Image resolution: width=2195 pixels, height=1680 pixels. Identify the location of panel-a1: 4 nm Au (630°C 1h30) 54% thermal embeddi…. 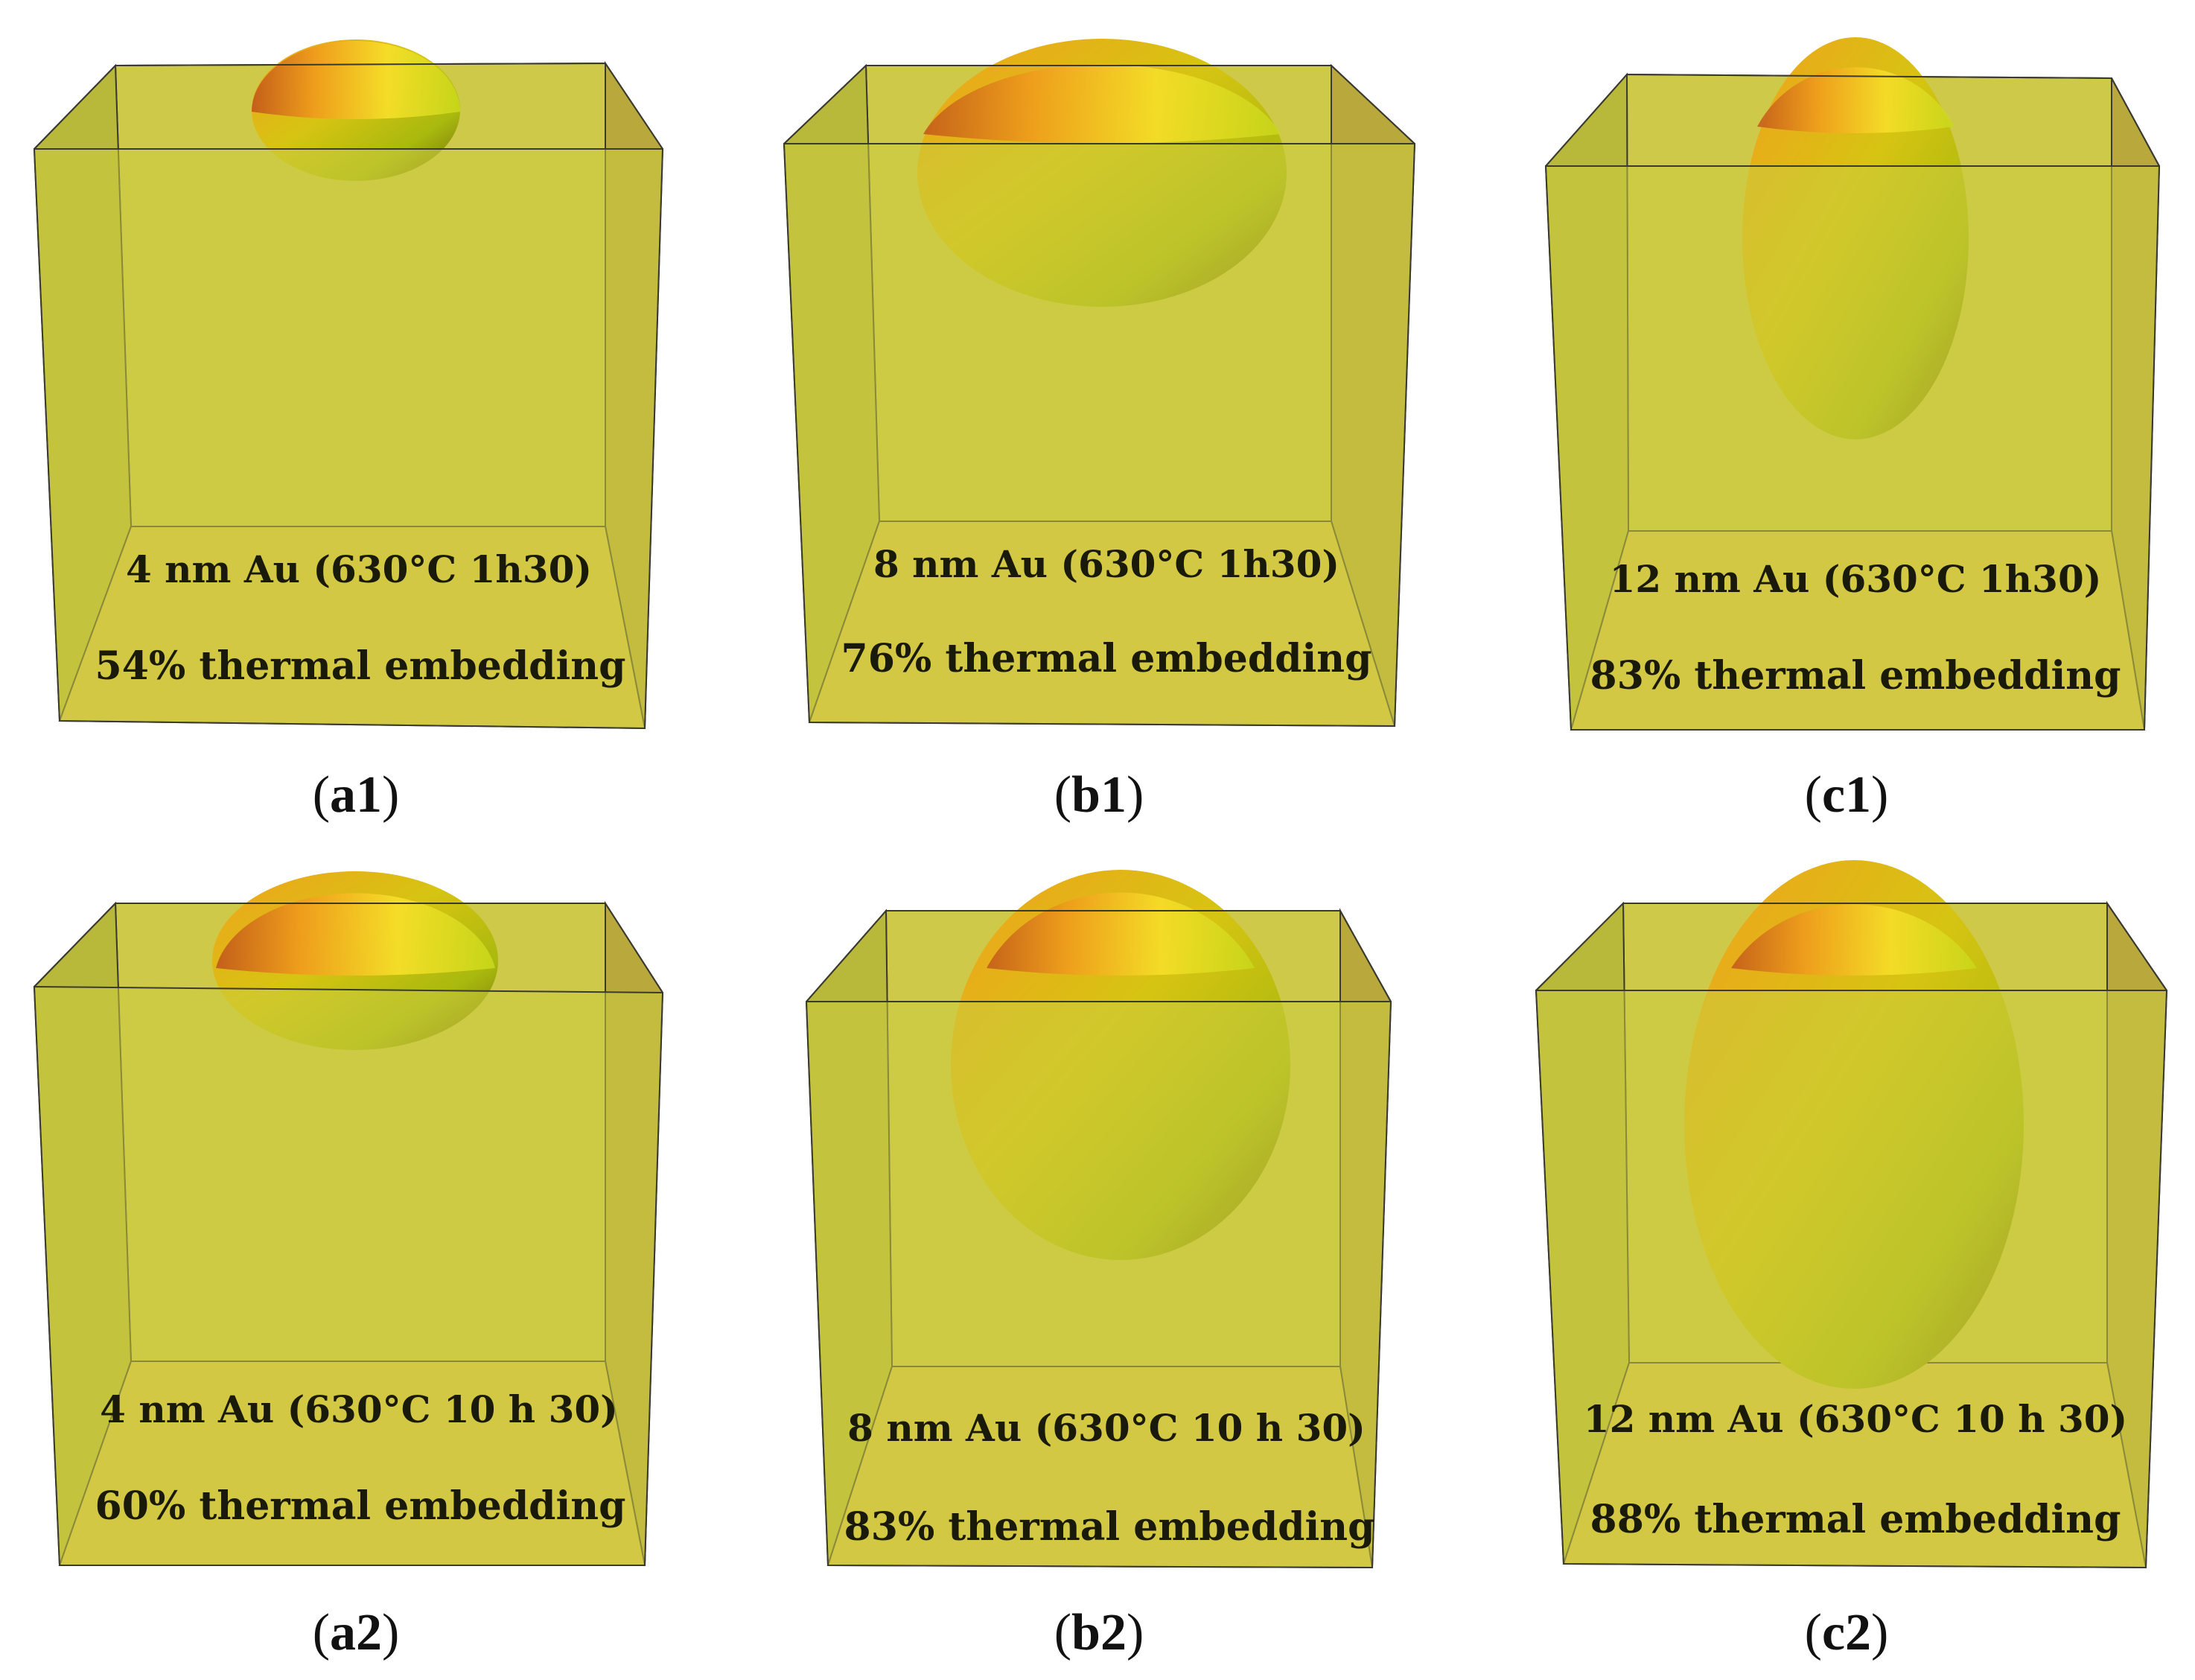
(349, 431).